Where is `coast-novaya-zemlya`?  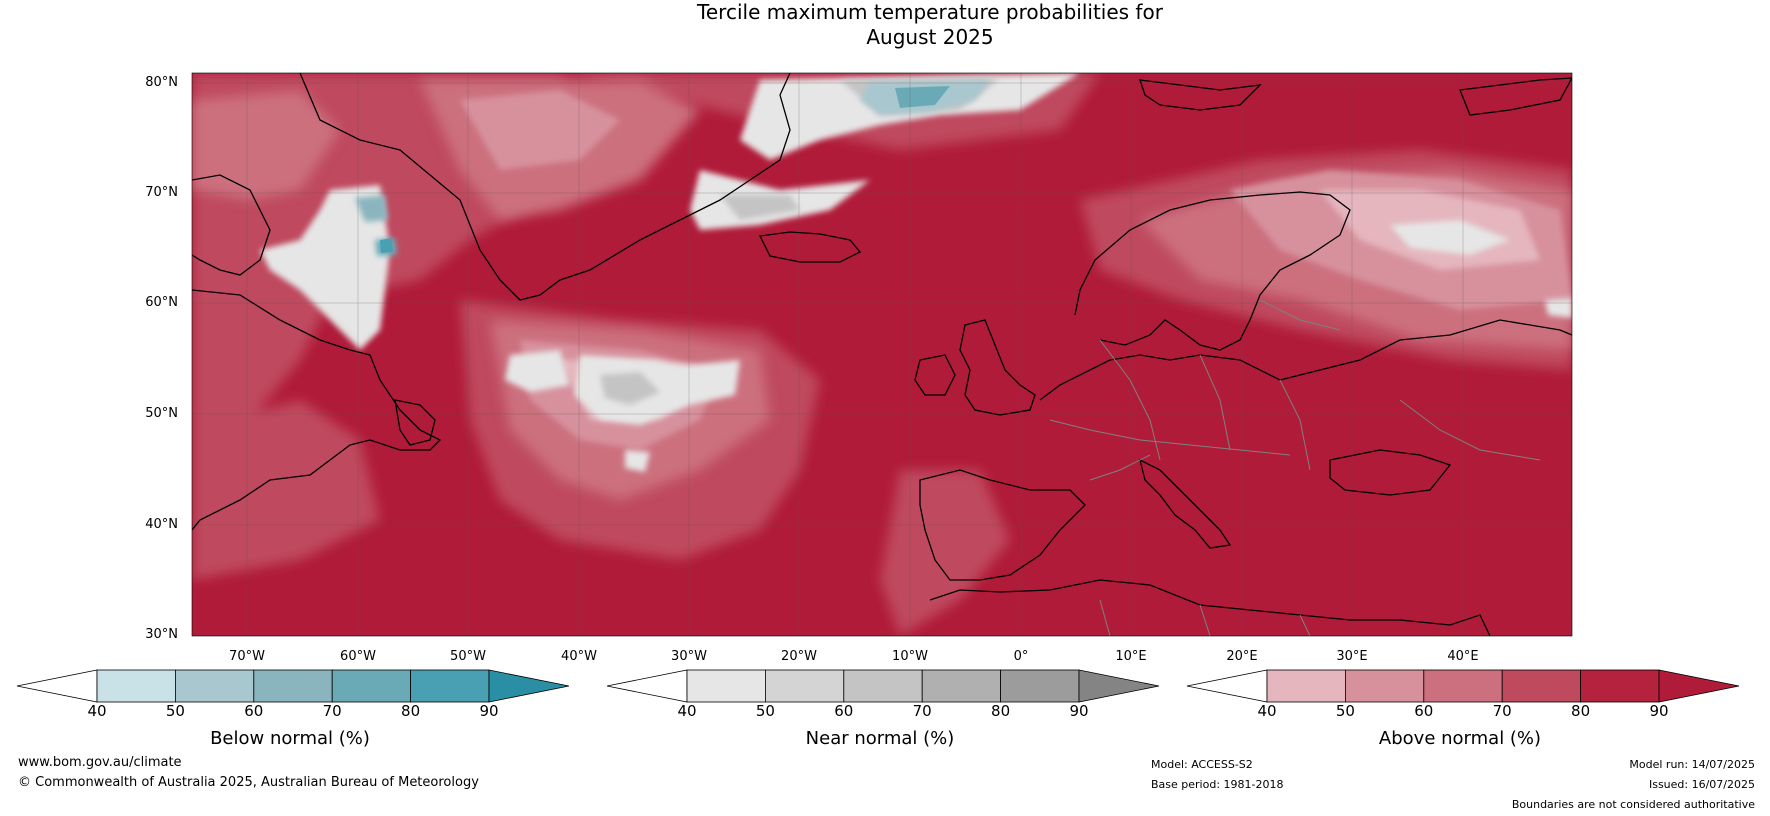 coast-novaya-zemlya is located at coordinates (1515, 96).